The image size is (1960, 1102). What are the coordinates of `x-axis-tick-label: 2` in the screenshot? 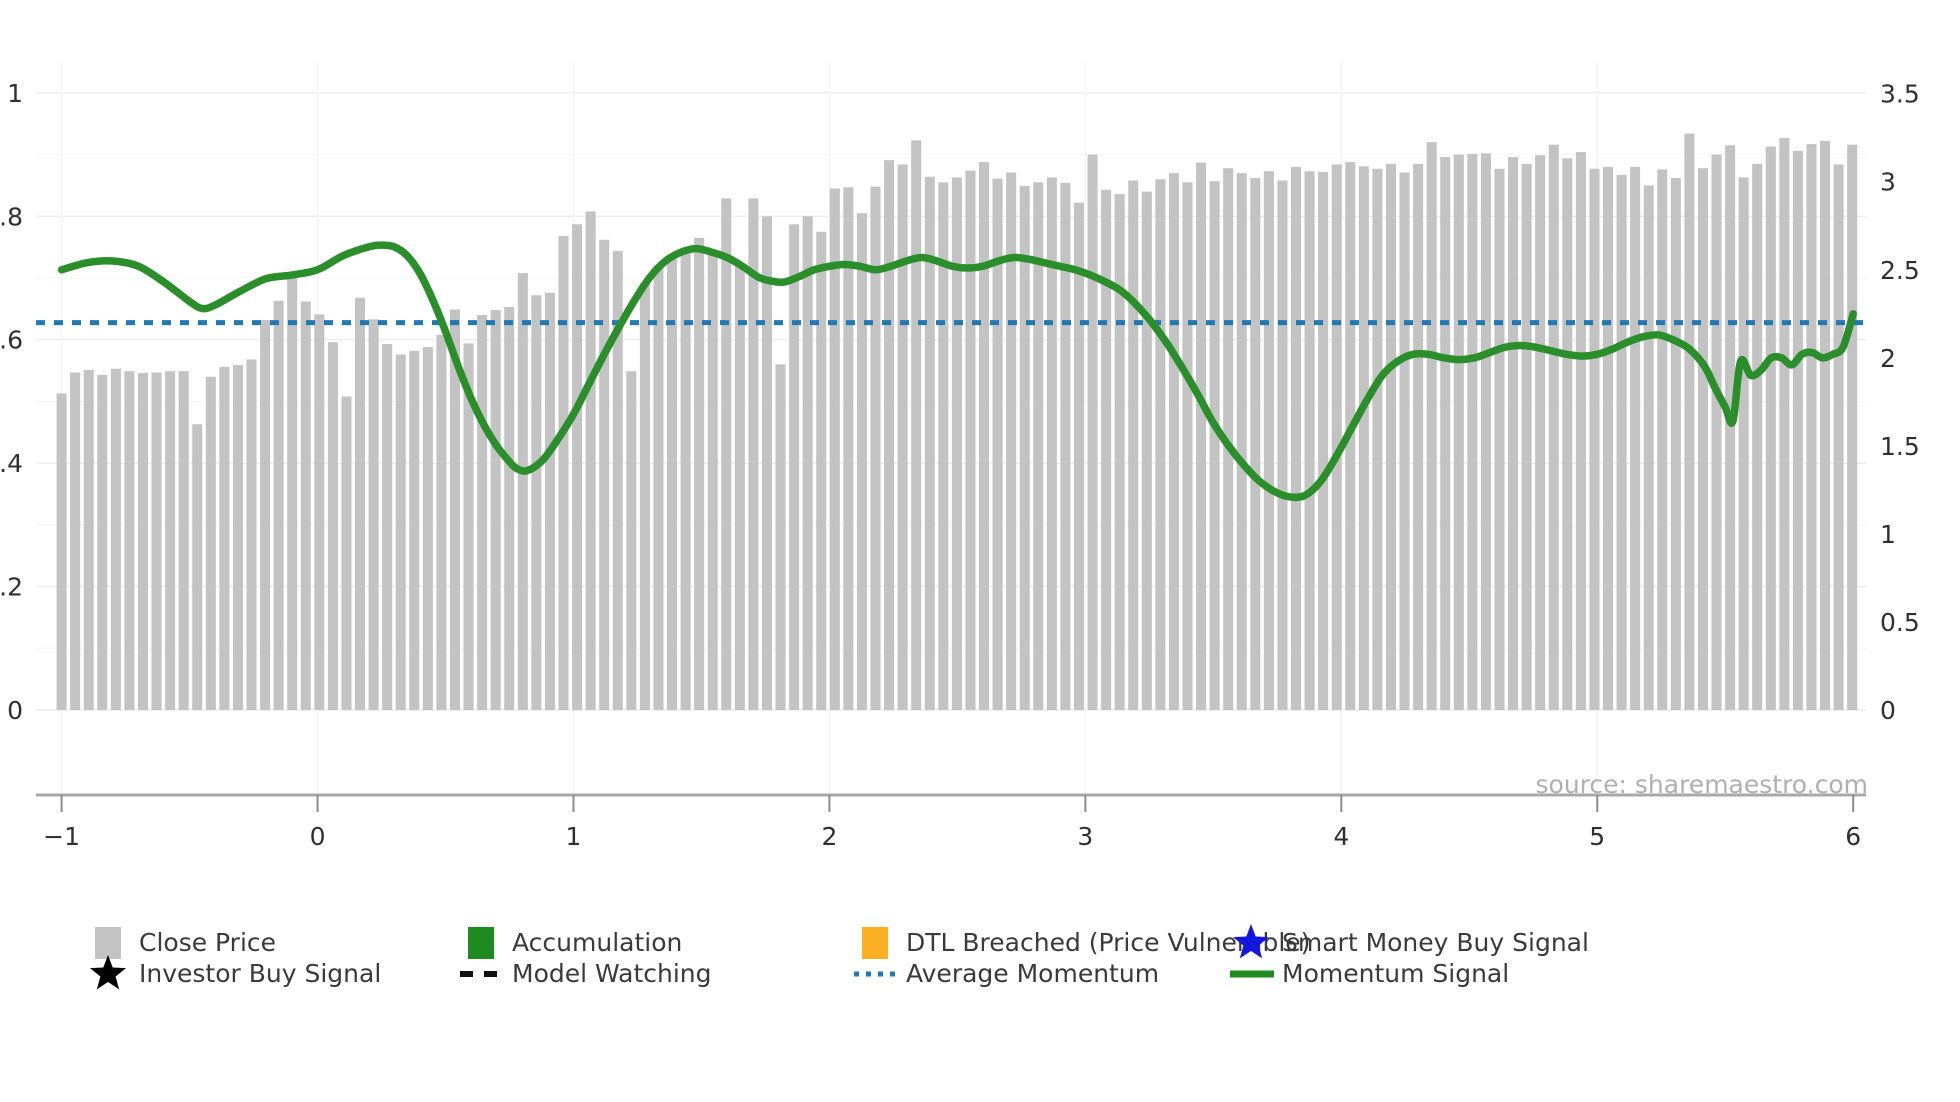 It's located at (829, 836).